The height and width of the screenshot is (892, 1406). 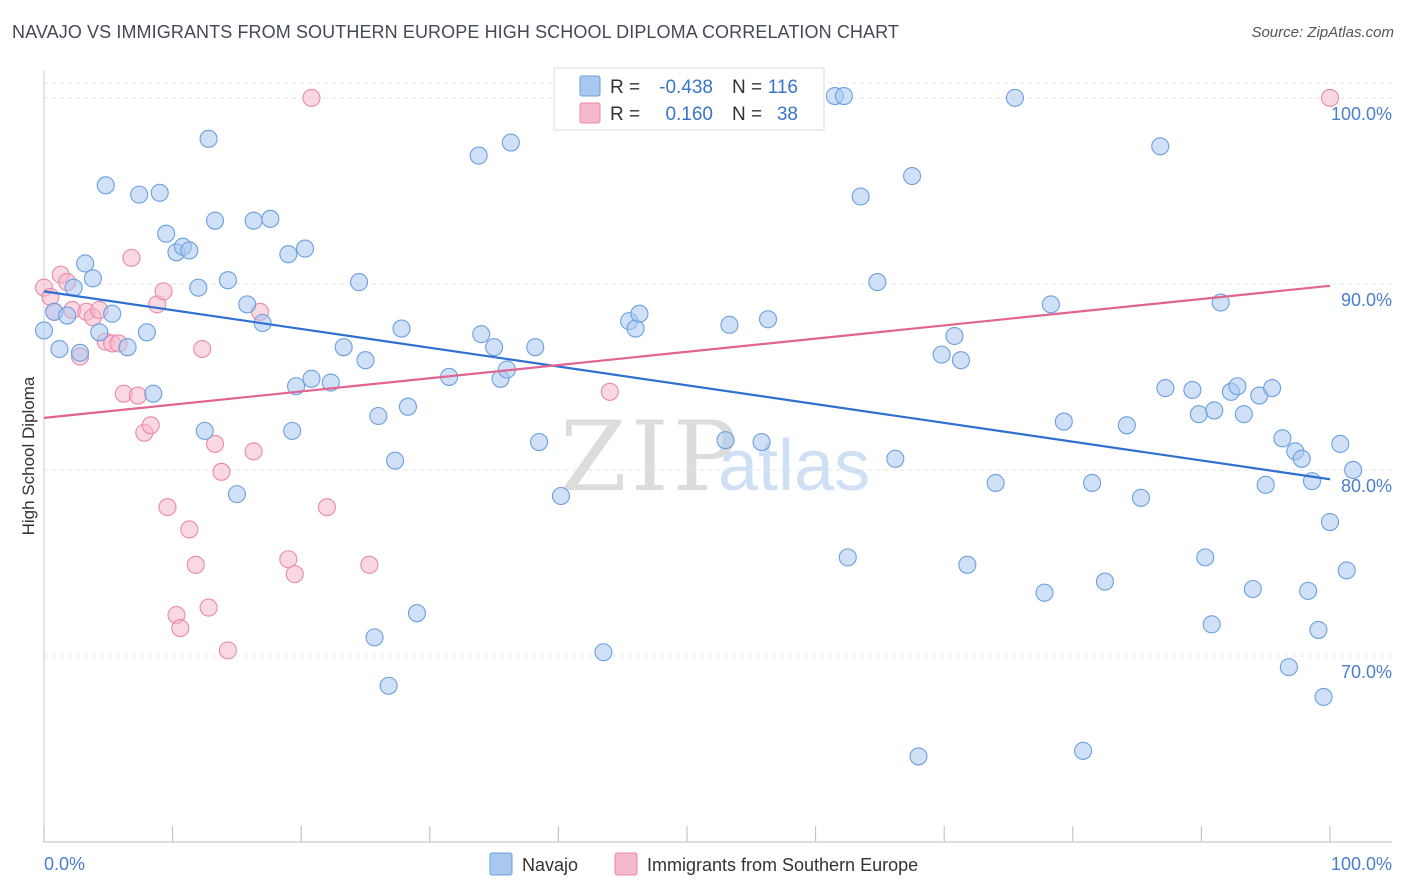 What do you see at coordinates (703, 864) in the screenshot?
I see `series-legend: Navajo Immigrants from Southern Europe` at bounding box center [703, 864].